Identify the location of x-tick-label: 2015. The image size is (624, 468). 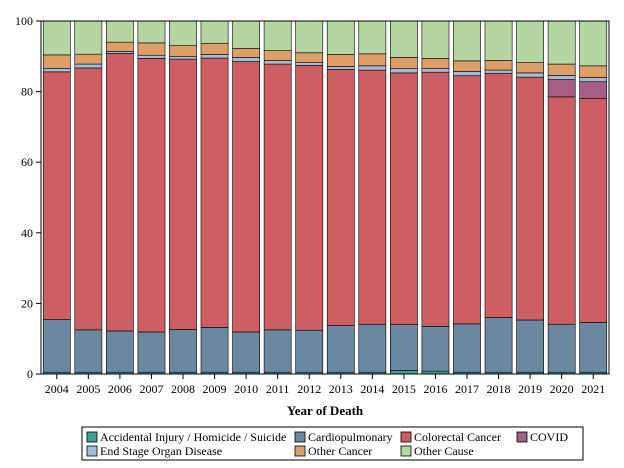
(404, 389).